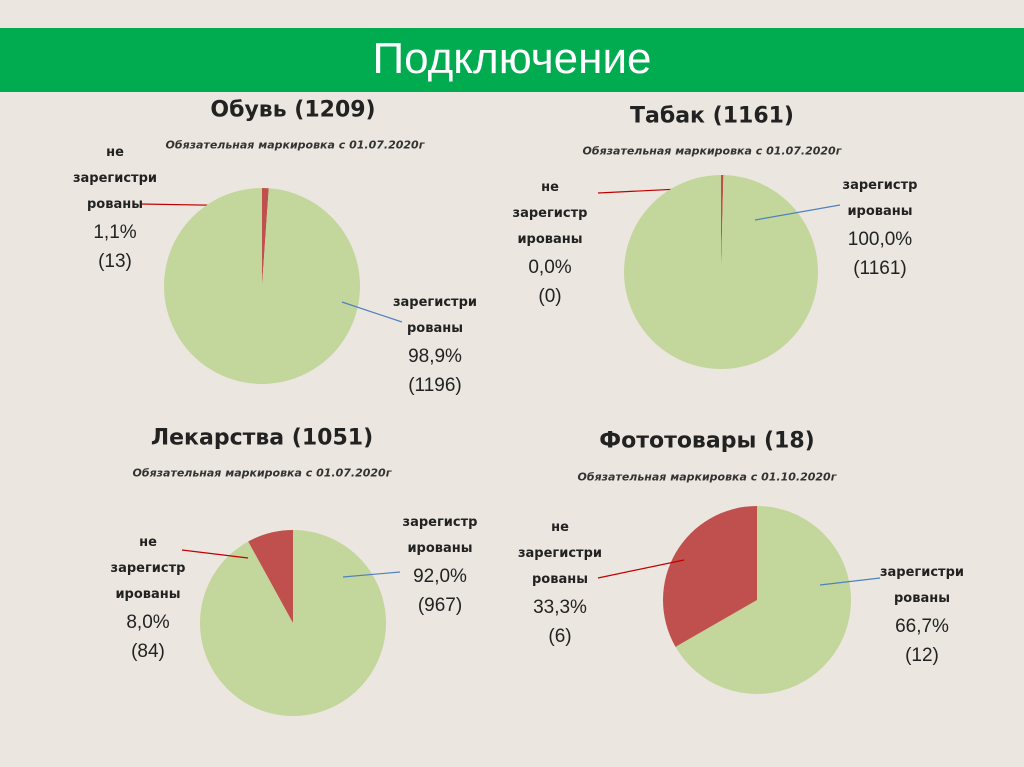 This screenshot has width=1024, height=767. What do you see at coordinates (922, 615) in the screenshot?
I see `data-label-reg: зарегистри рованы 66,7% (12)` at bounding box center [922, 615].